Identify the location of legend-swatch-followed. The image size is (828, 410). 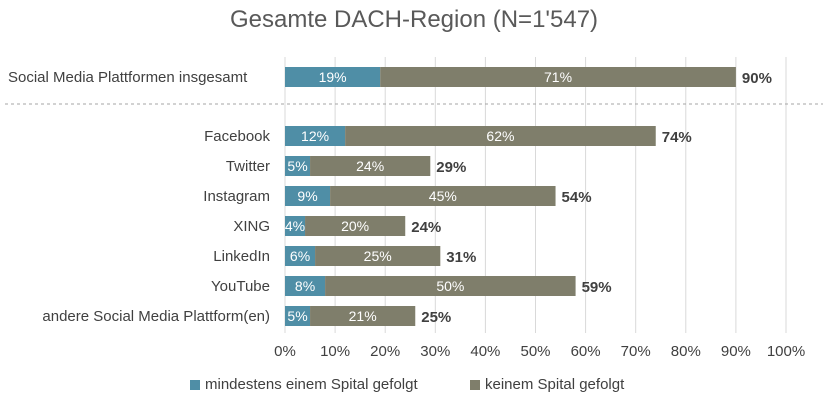
(195, 384).